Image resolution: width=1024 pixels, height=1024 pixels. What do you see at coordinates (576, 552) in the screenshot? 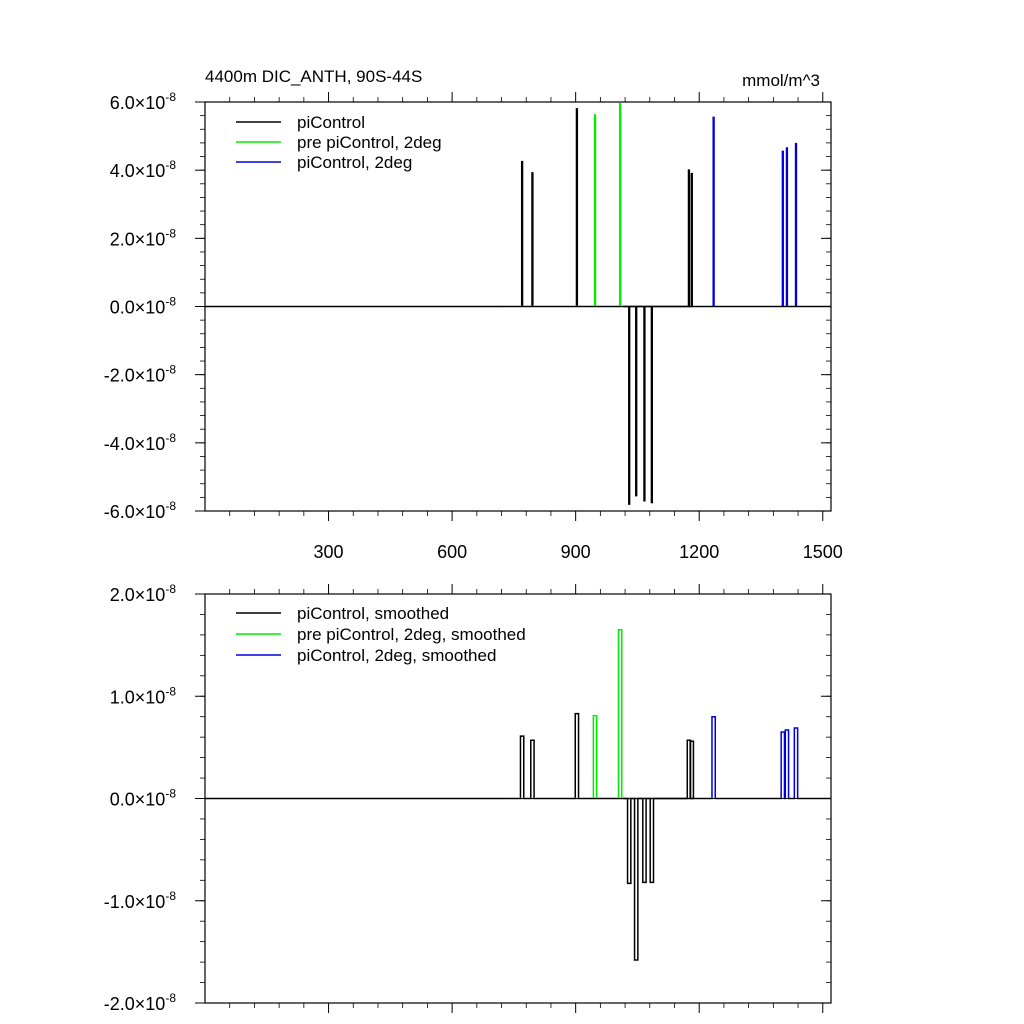
I see `x-tick-label: 900` at bounding box center [576, 552].